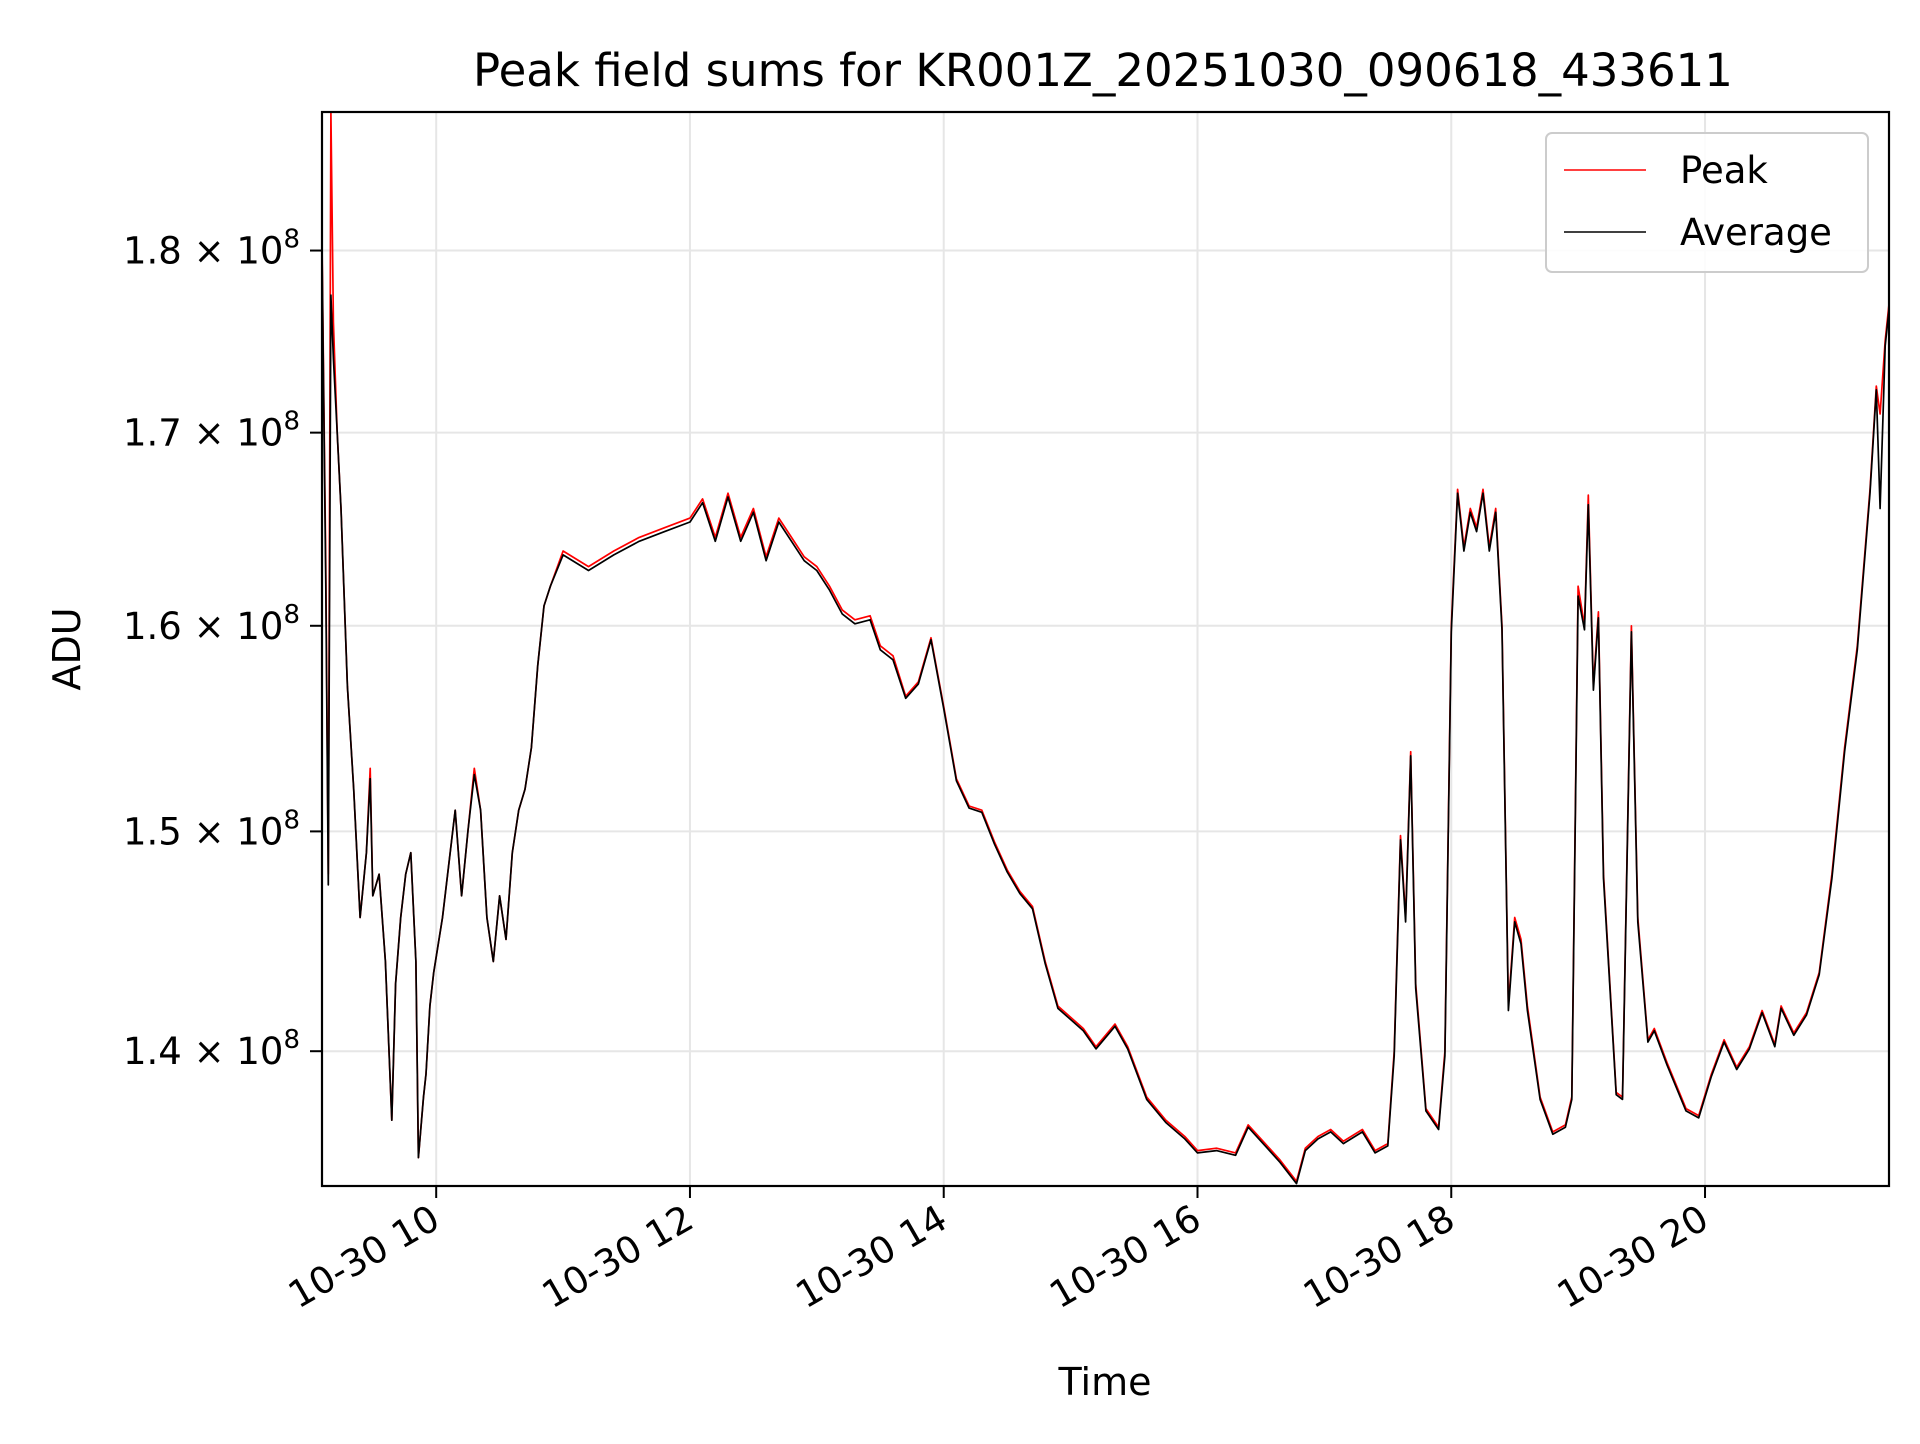 The width and height of the screenshot is (1920, 1444). Describe the element at coordinates (872, 1257) in the screenshot. I see `x-tick-label: 10-30 14` at that location.